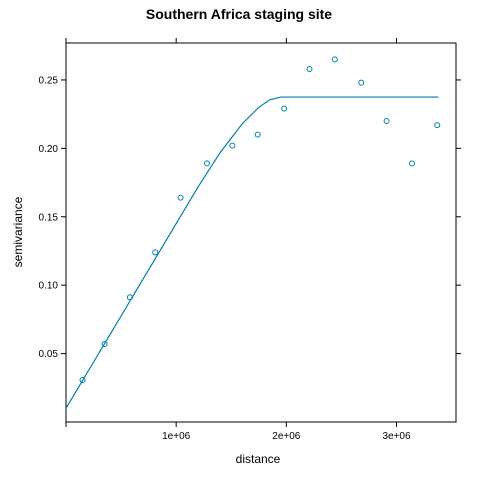  What do you see at coordinates (49, 80) in the screenshot?
I see `y-tick-label: 0.25` at bounding box center [49, 80].